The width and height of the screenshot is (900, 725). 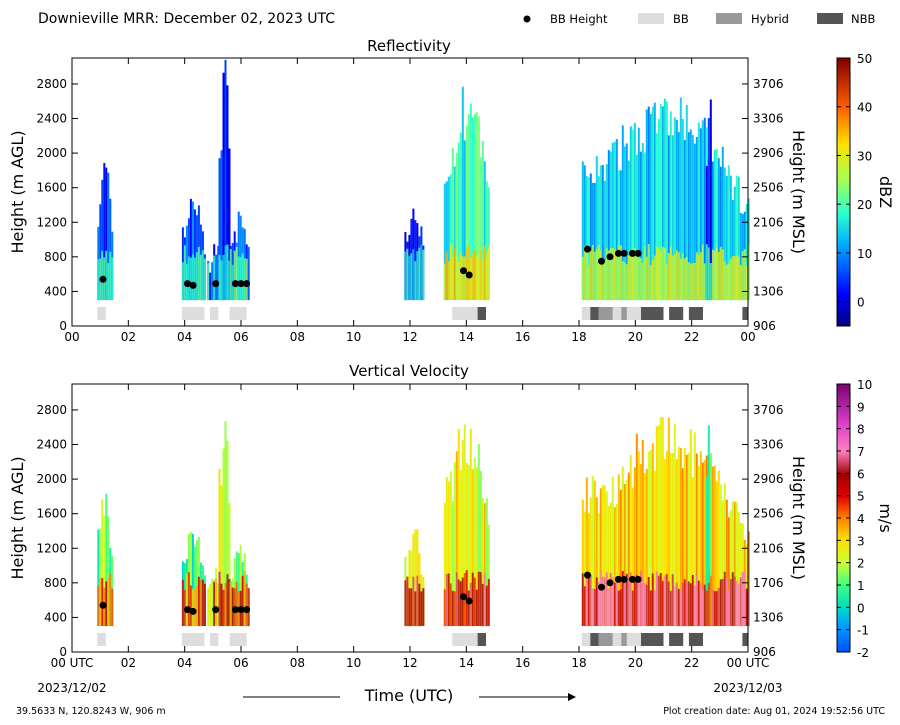 What do you see at coordinates (798, 192) in the screenshot?
I see `reflectivity-ylabel-right: Height (m MSL)` at bounding box center [798, 192].